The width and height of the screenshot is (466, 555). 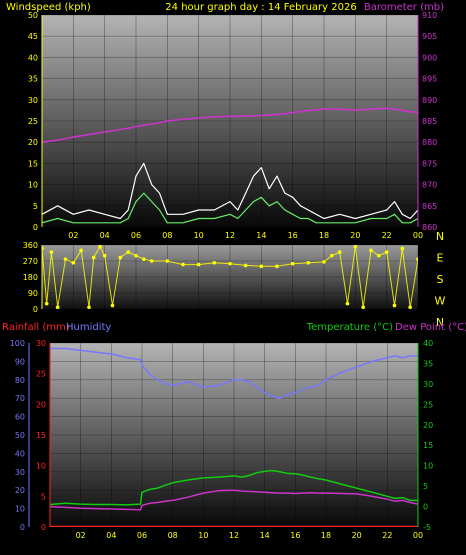 What do you see at coordinates (20, 490) in the screenshot?
I see `humidity-tick-label: 20` at bounding box center [20, 490].